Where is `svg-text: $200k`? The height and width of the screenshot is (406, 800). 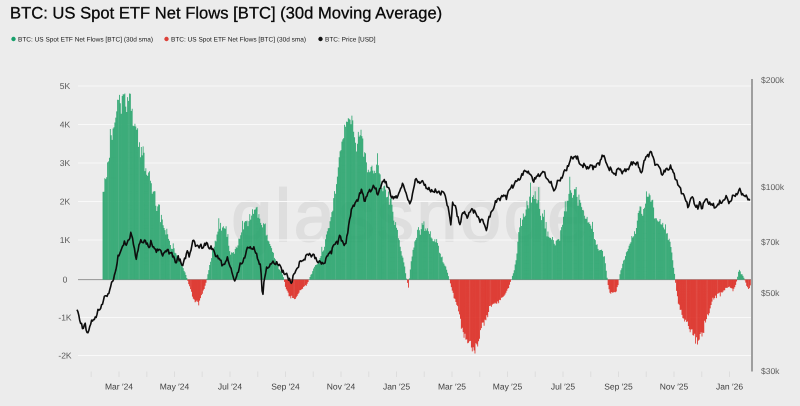
svg-text: $200k is located at coordinates (773, 80).